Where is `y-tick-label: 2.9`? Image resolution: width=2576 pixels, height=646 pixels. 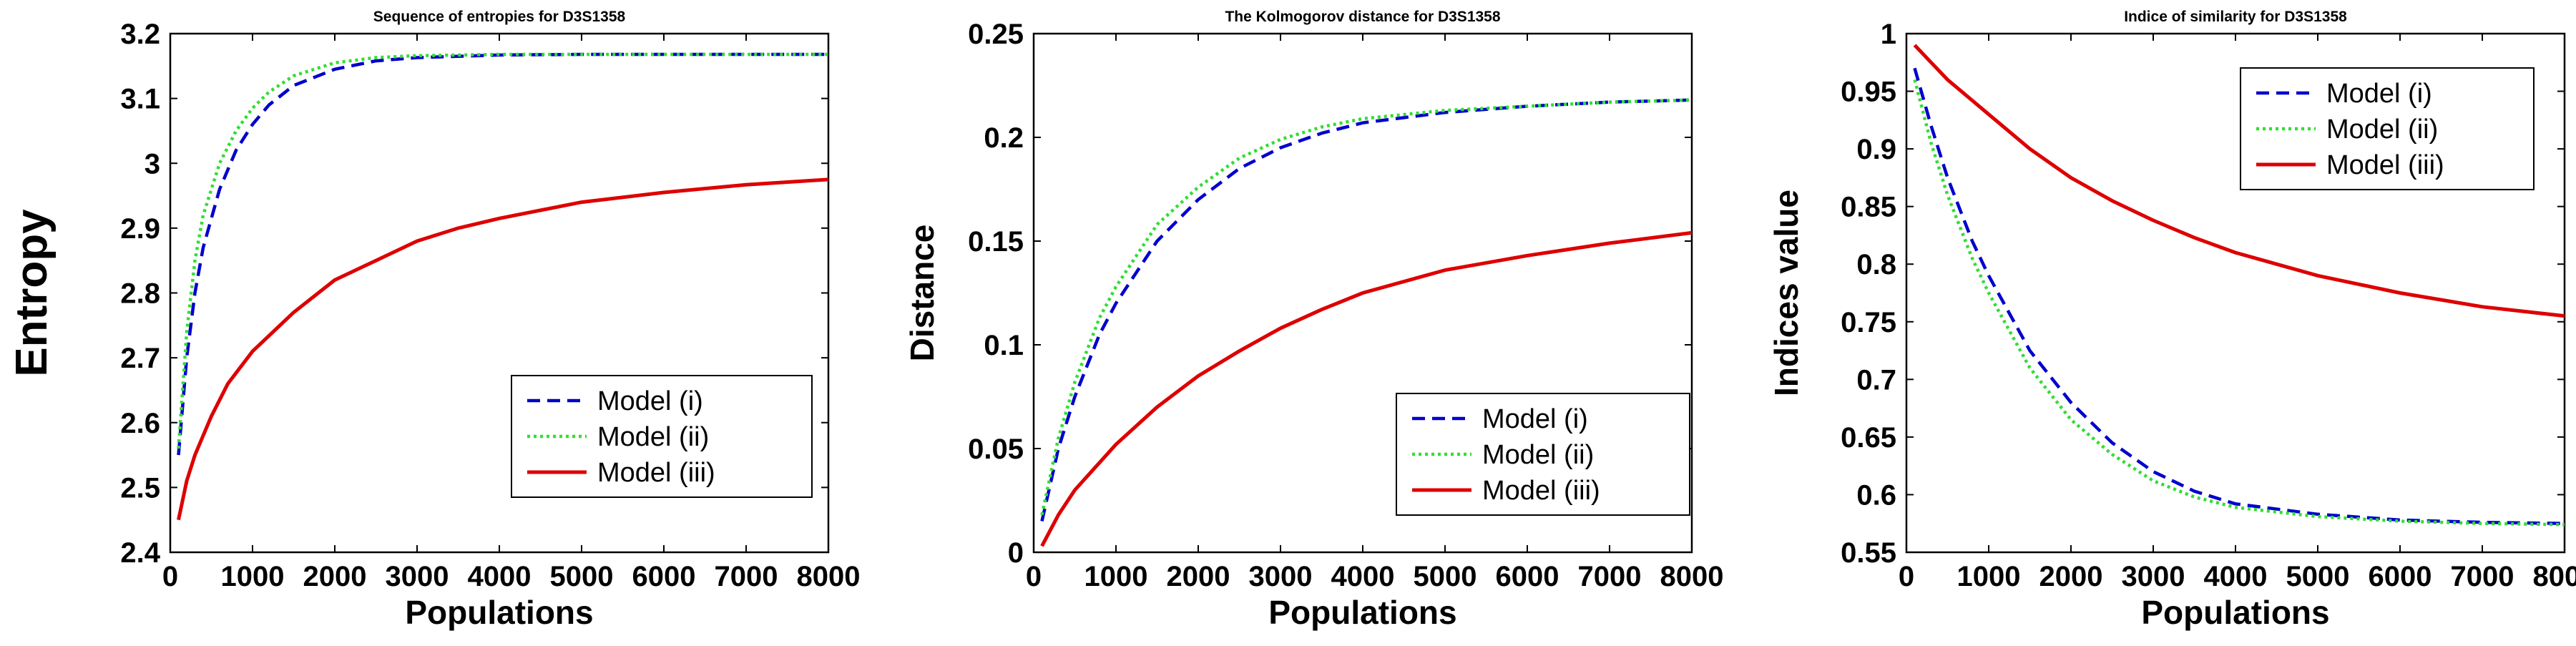
y-tick-label: 2.9 is located at coordinates (140, 229).